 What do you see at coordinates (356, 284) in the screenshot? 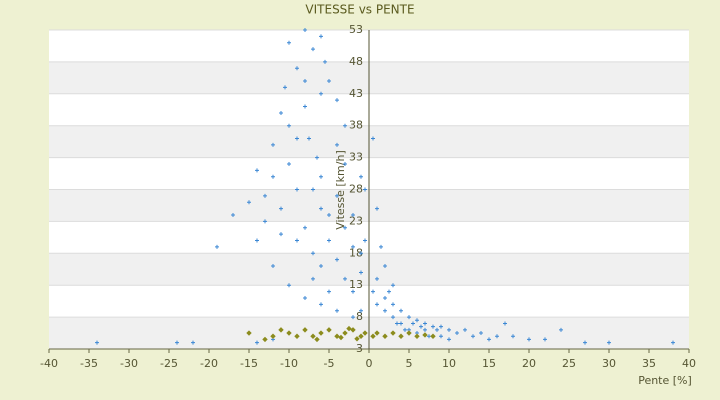
I see `y-tick-label: 13` at bounding box center [356, 284].